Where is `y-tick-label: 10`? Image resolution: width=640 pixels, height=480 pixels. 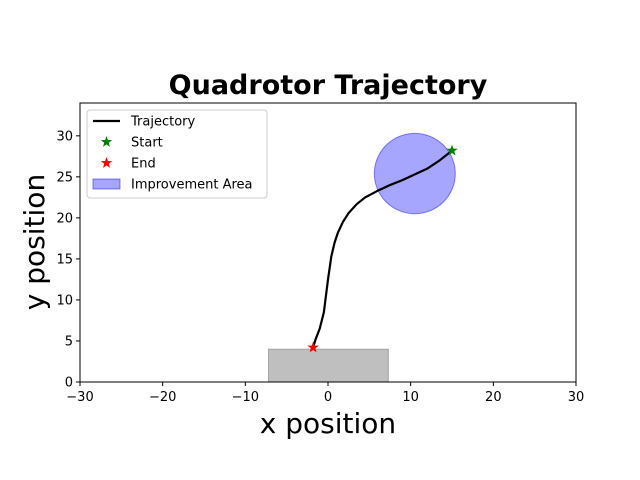 y-tick-label: 10 is located at coordinates (64, 300).